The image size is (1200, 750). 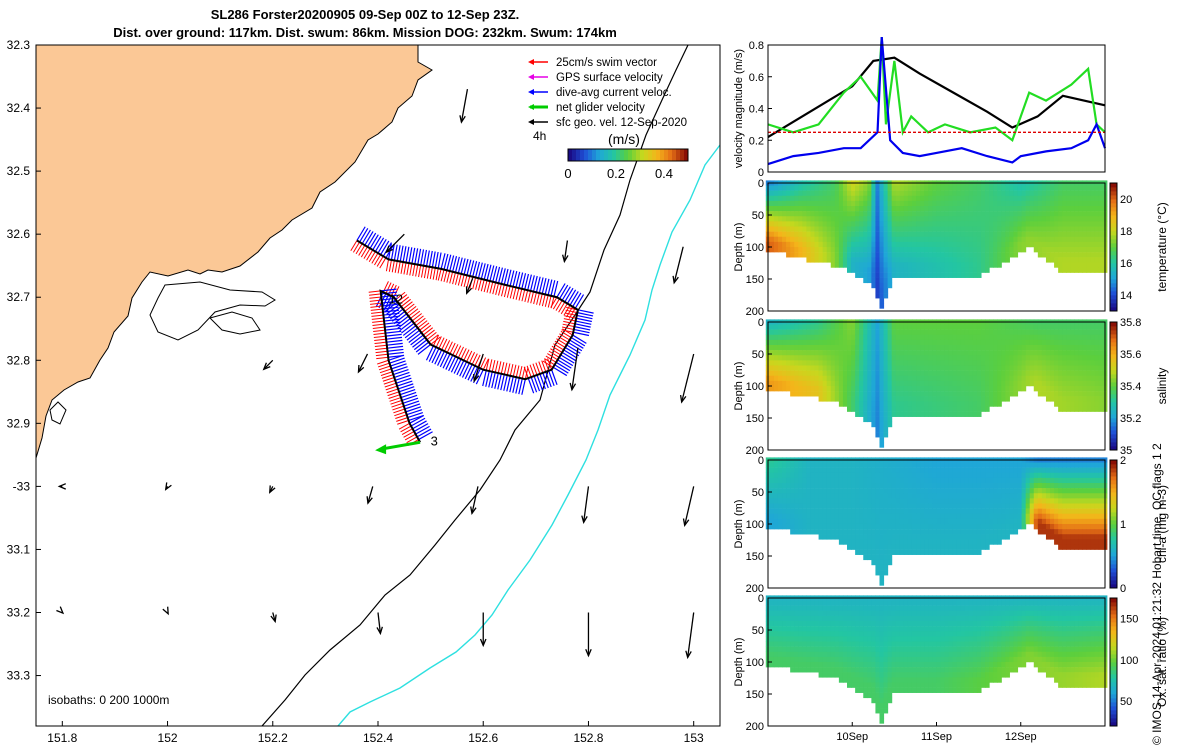 I want to click on geo-arrowhead, so click(x=389, y=249).